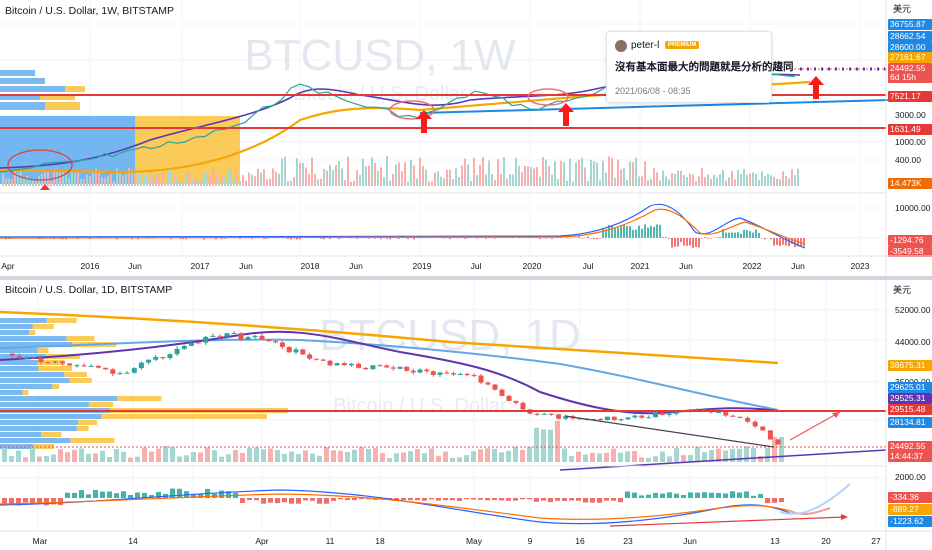  Describe the element at coordinates (826, 541) in the screenshot. I see `time-label: 20` at that location.